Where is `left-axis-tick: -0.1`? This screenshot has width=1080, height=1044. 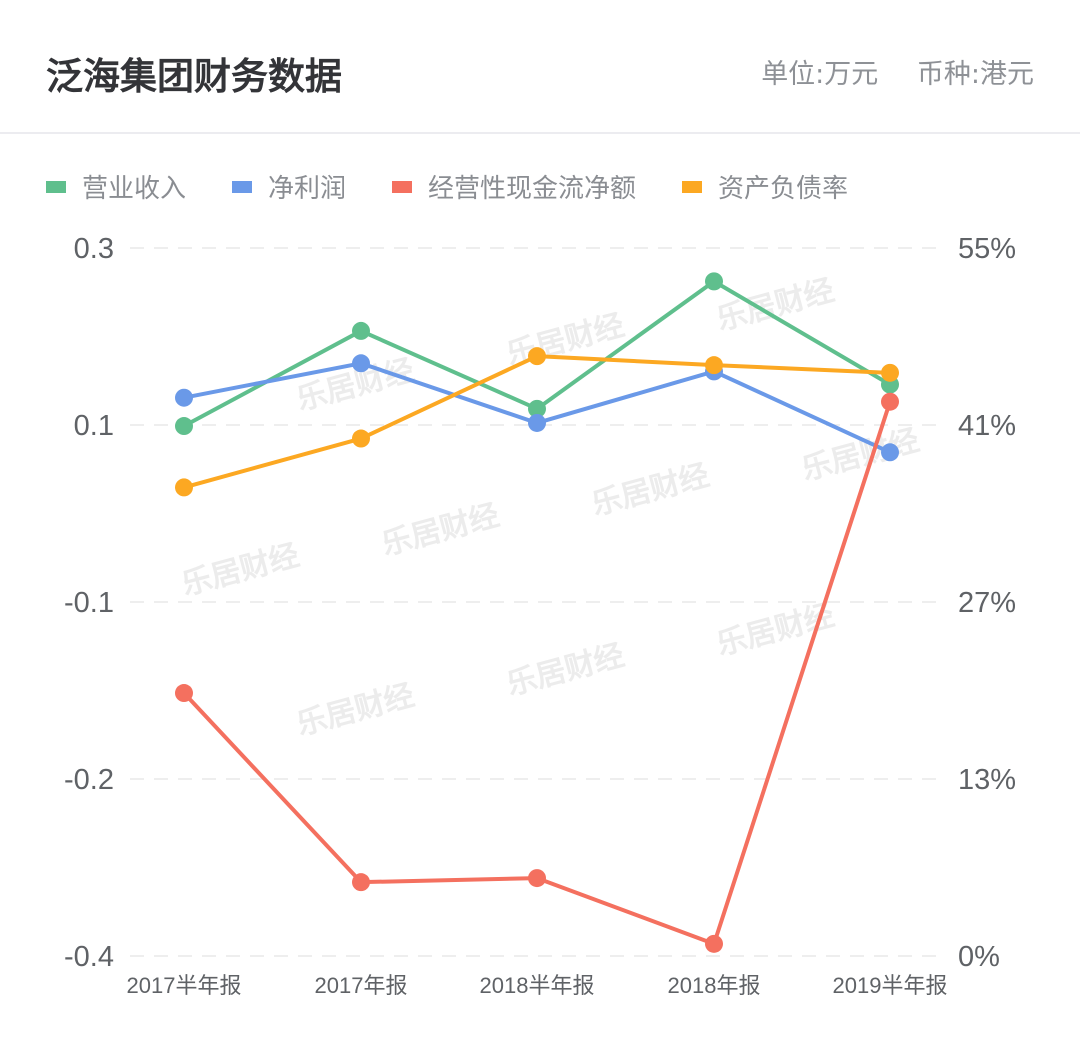 left-axis-tick: -0.1 is located at coordinates (89, 603).